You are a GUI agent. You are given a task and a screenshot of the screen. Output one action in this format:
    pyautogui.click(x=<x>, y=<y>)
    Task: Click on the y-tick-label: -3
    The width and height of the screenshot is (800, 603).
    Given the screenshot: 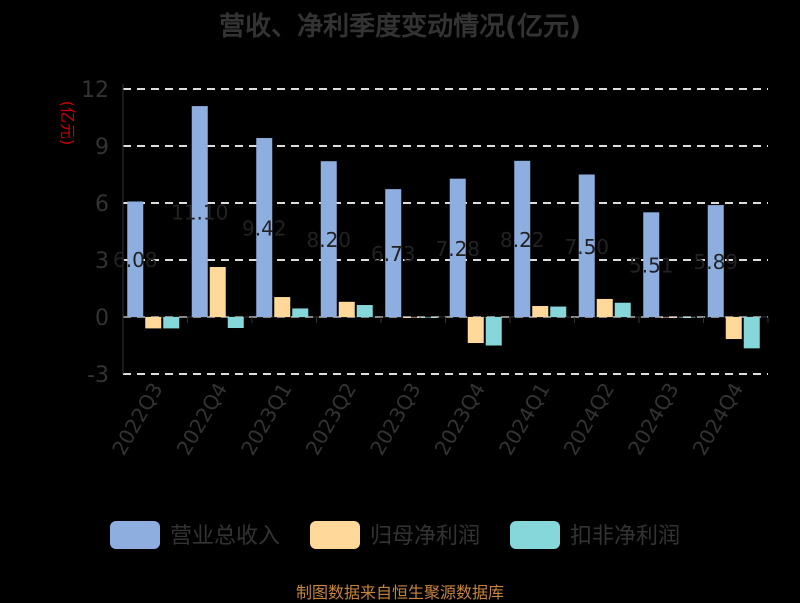 What is the action you would take?
    pyautogui.click(x=98, y=375)
    